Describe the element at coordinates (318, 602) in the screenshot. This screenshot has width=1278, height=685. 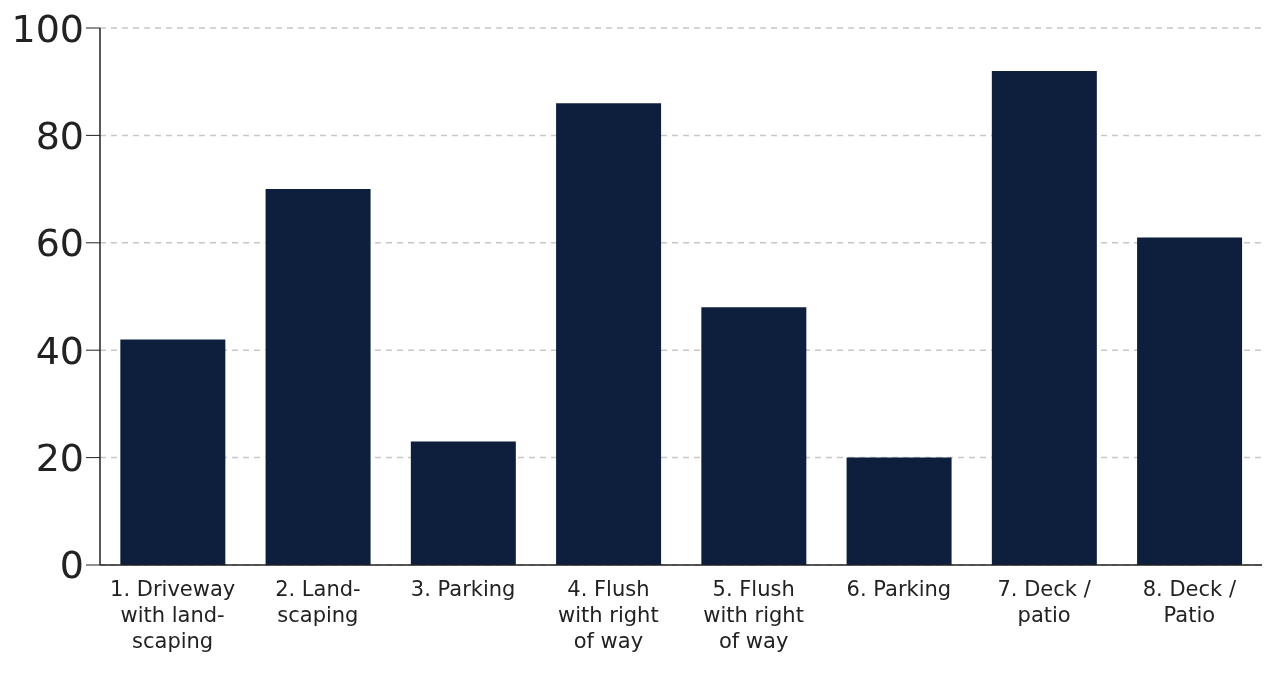
I see `x-tick-label: 2. Land- scaping` at that location.